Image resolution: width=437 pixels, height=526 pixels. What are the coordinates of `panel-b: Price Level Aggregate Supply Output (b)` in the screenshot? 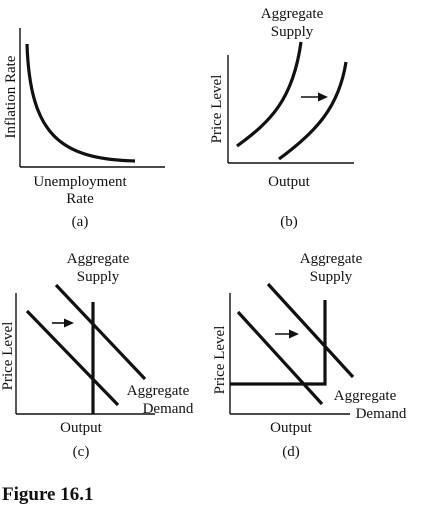 It's located at (281, 118).